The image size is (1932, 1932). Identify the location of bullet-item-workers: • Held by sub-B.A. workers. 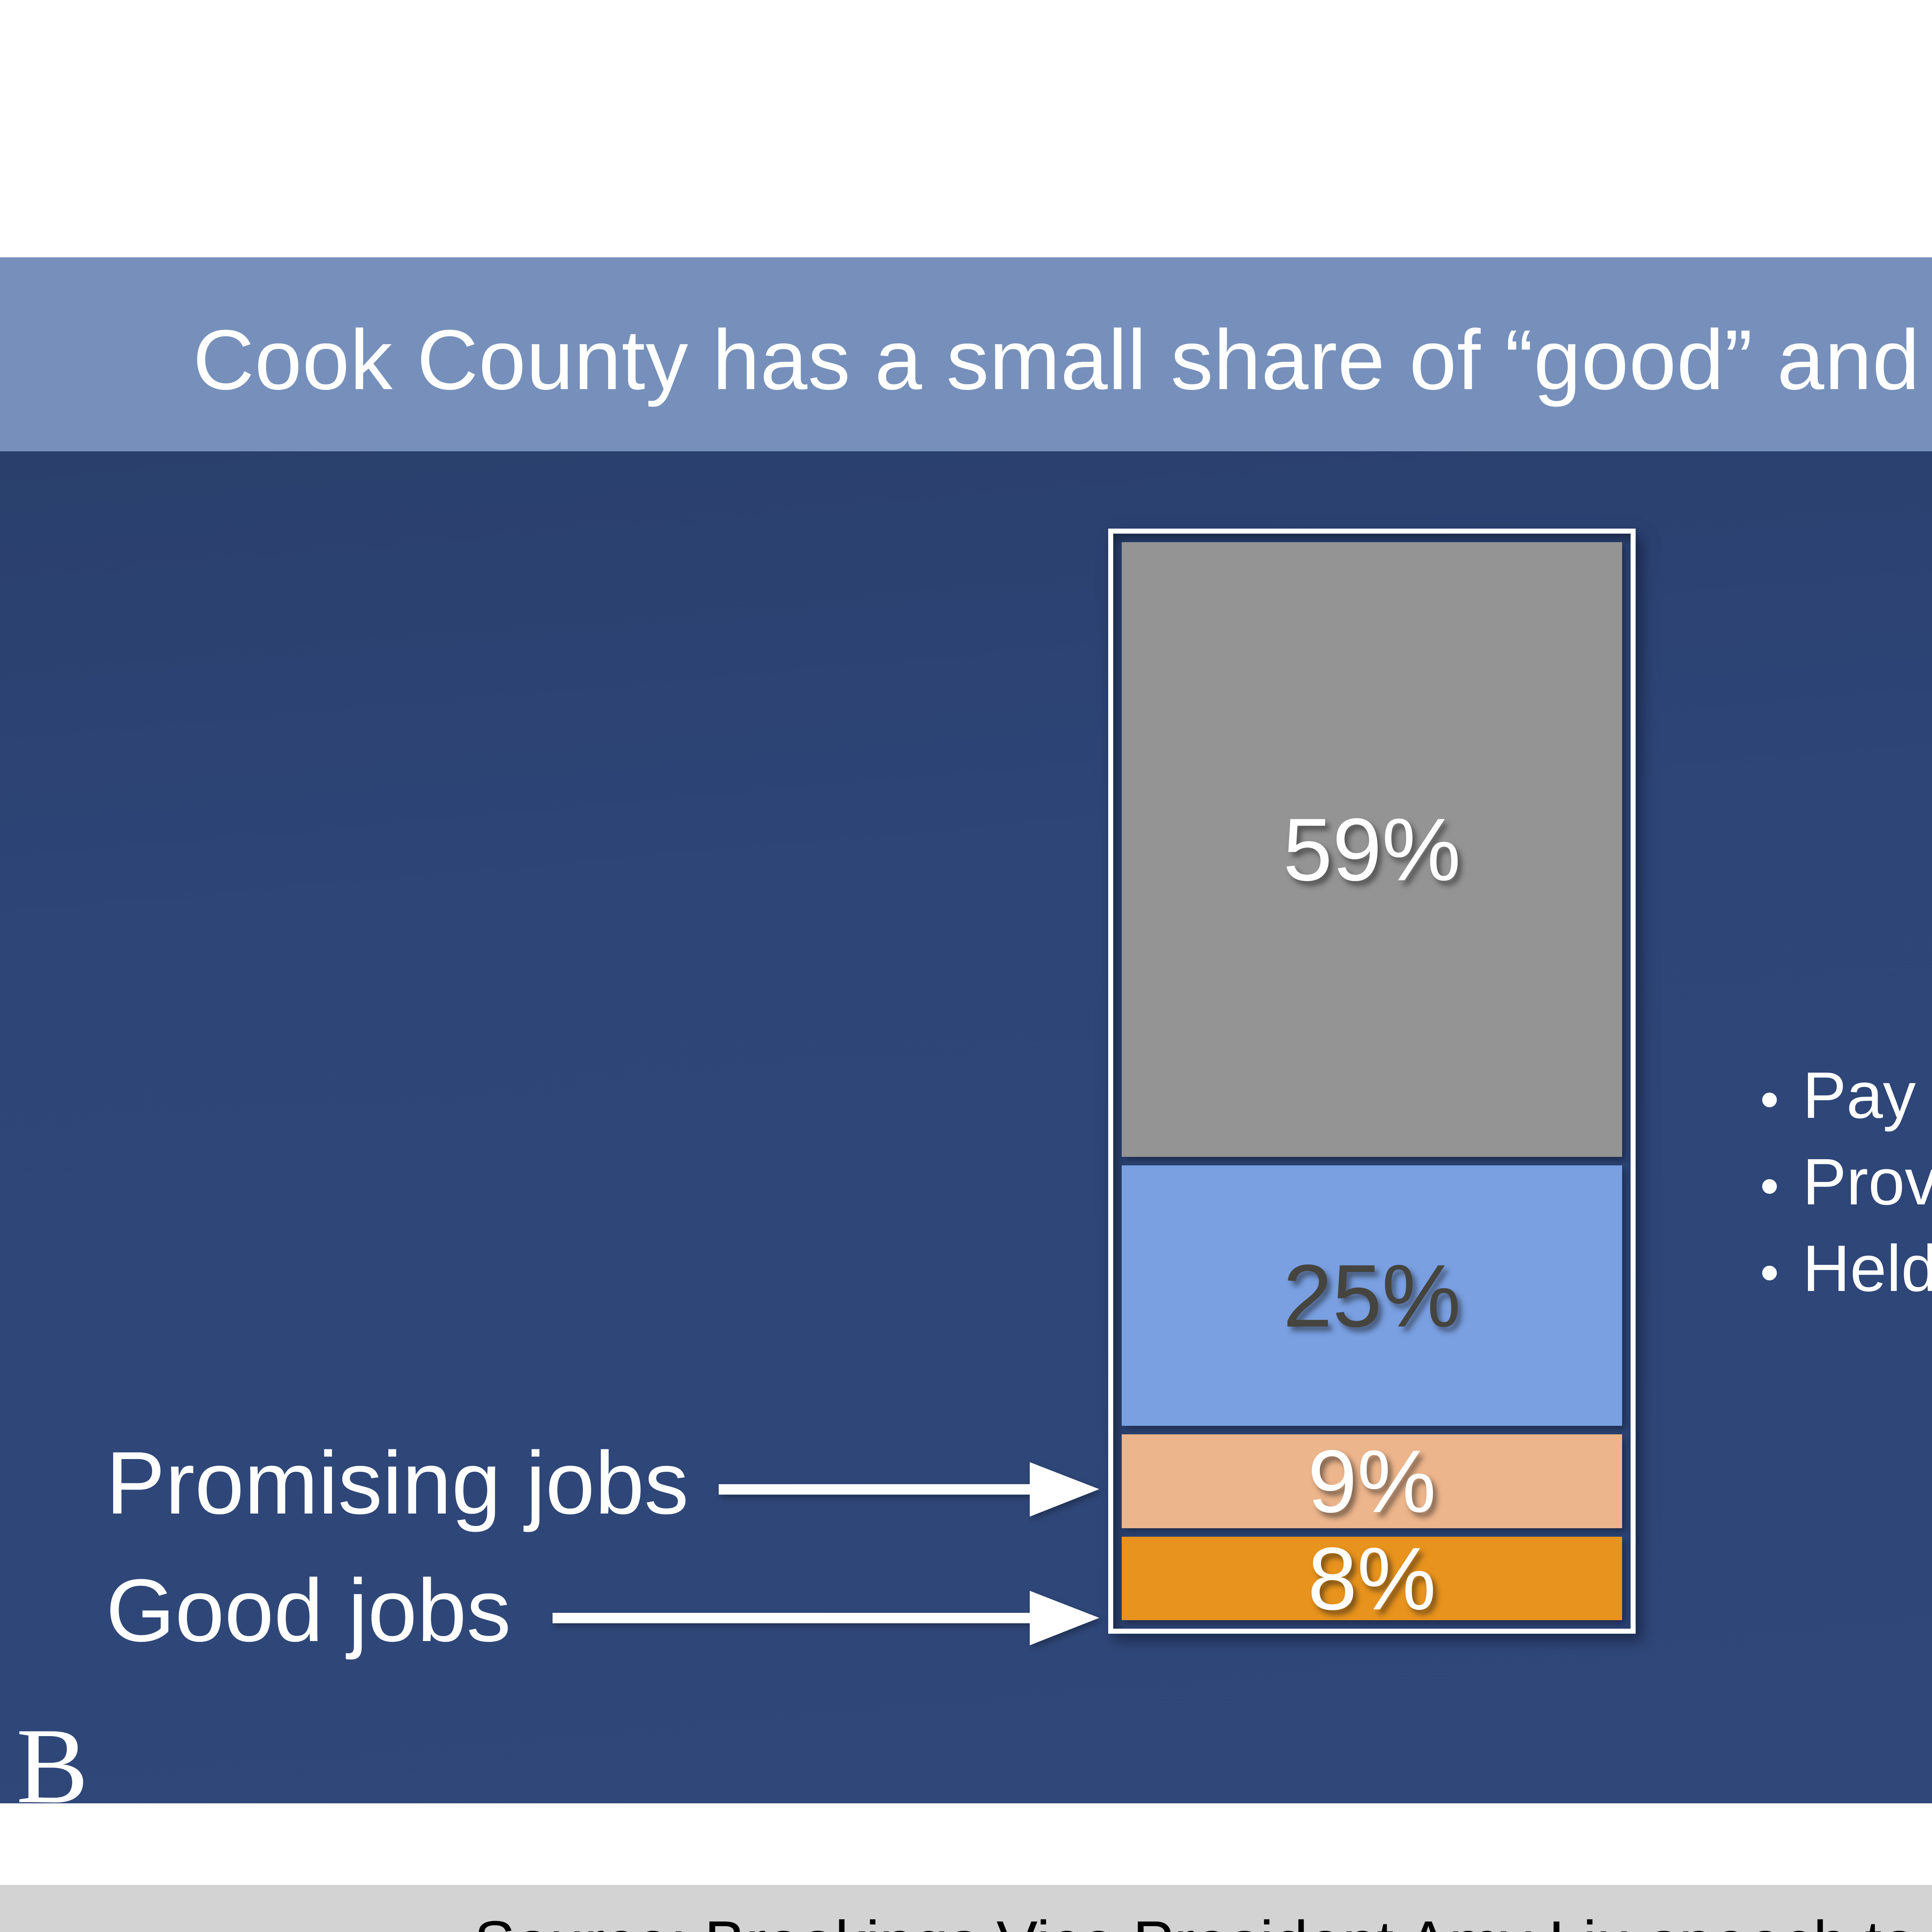
(1846, 1270).